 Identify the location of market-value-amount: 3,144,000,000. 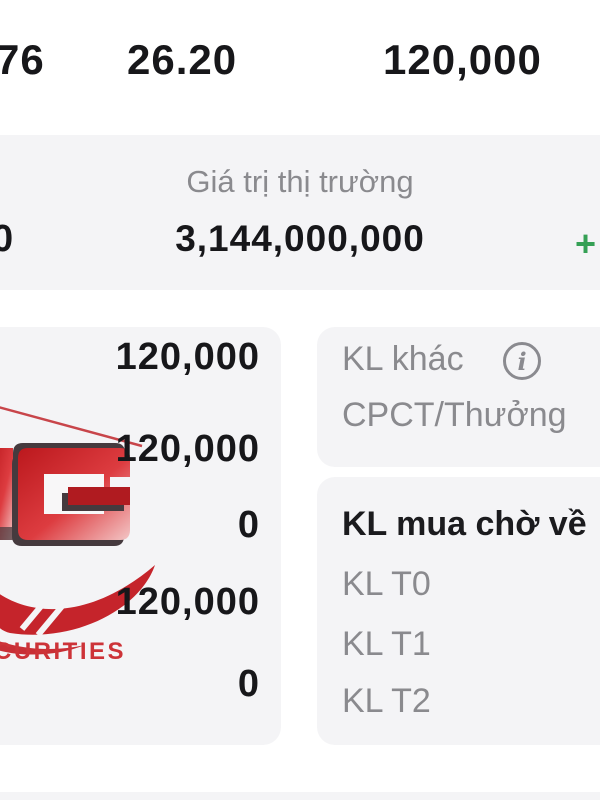
(300, 238).